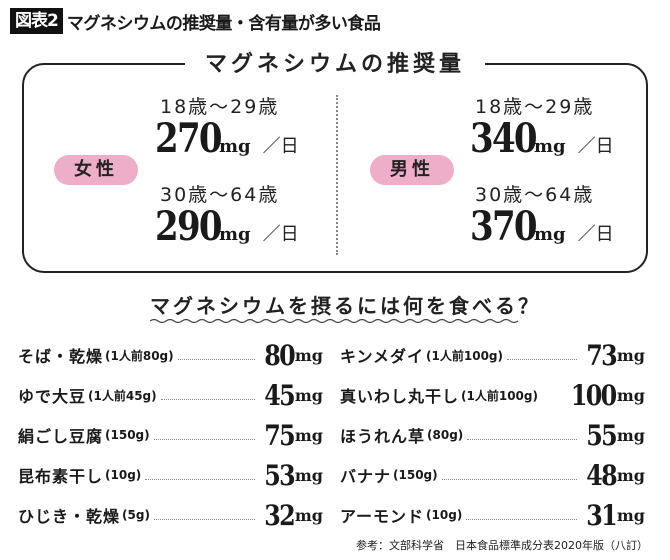  I want to click on male-pill: 男性, so click(412, 170).